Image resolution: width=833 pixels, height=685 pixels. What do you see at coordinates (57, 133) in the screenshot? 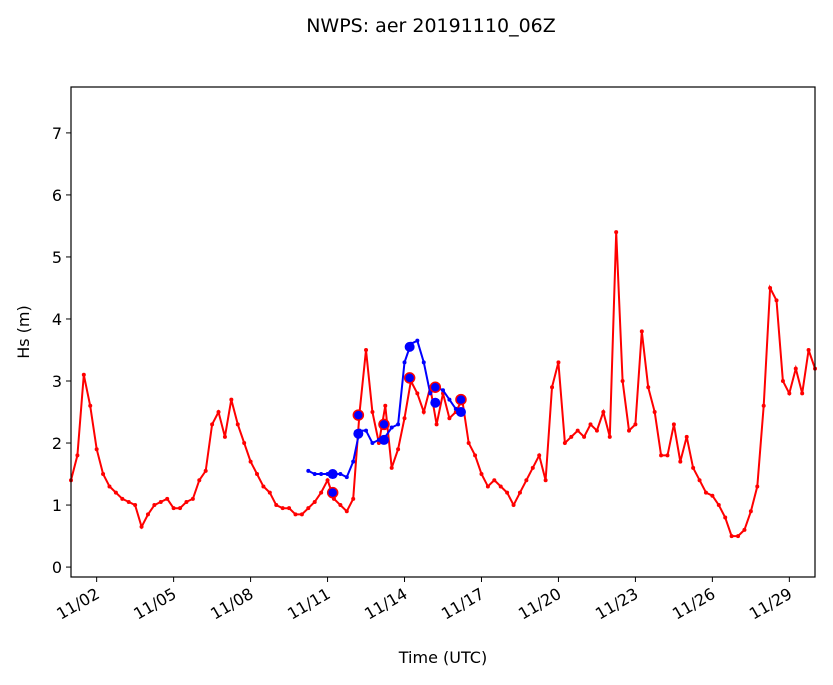
I see `y-tick-label: 7` at bounding box center [57, 133].